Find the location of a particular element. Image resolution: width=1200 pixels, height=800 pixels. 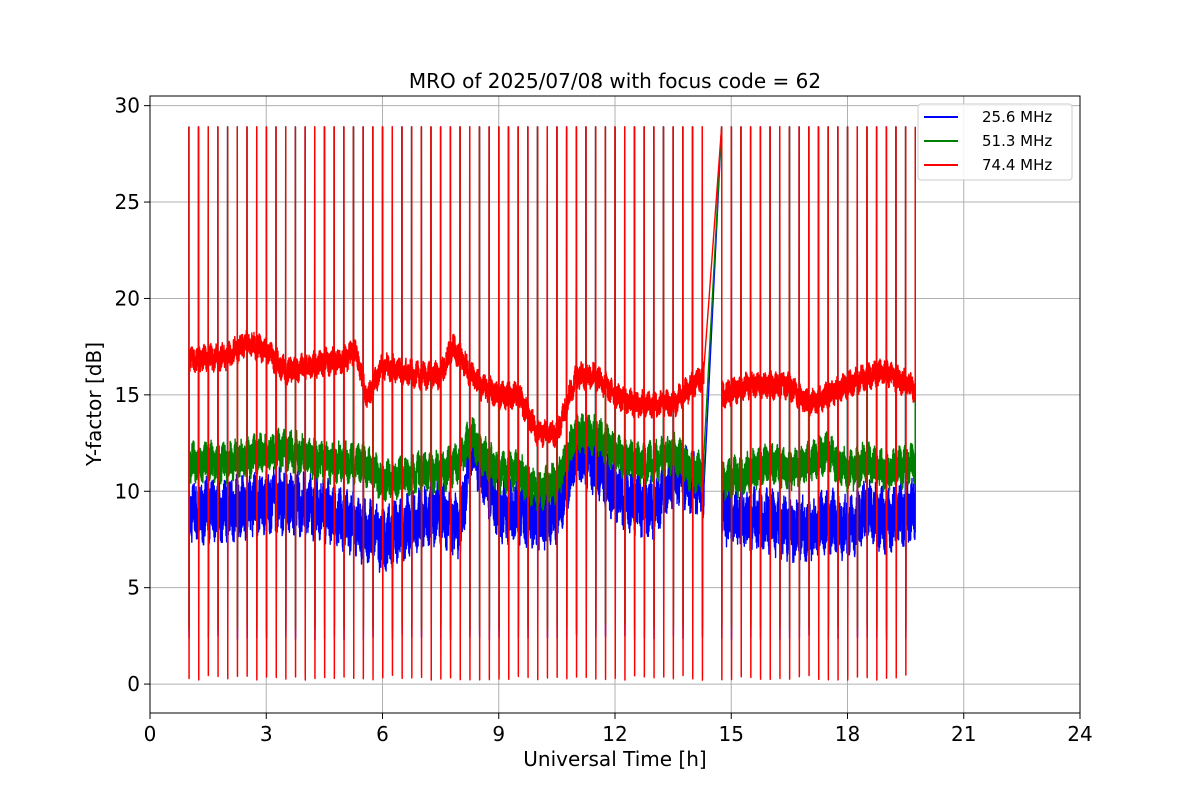

y-tick-label: 5 is located at coordinates (133, 588).